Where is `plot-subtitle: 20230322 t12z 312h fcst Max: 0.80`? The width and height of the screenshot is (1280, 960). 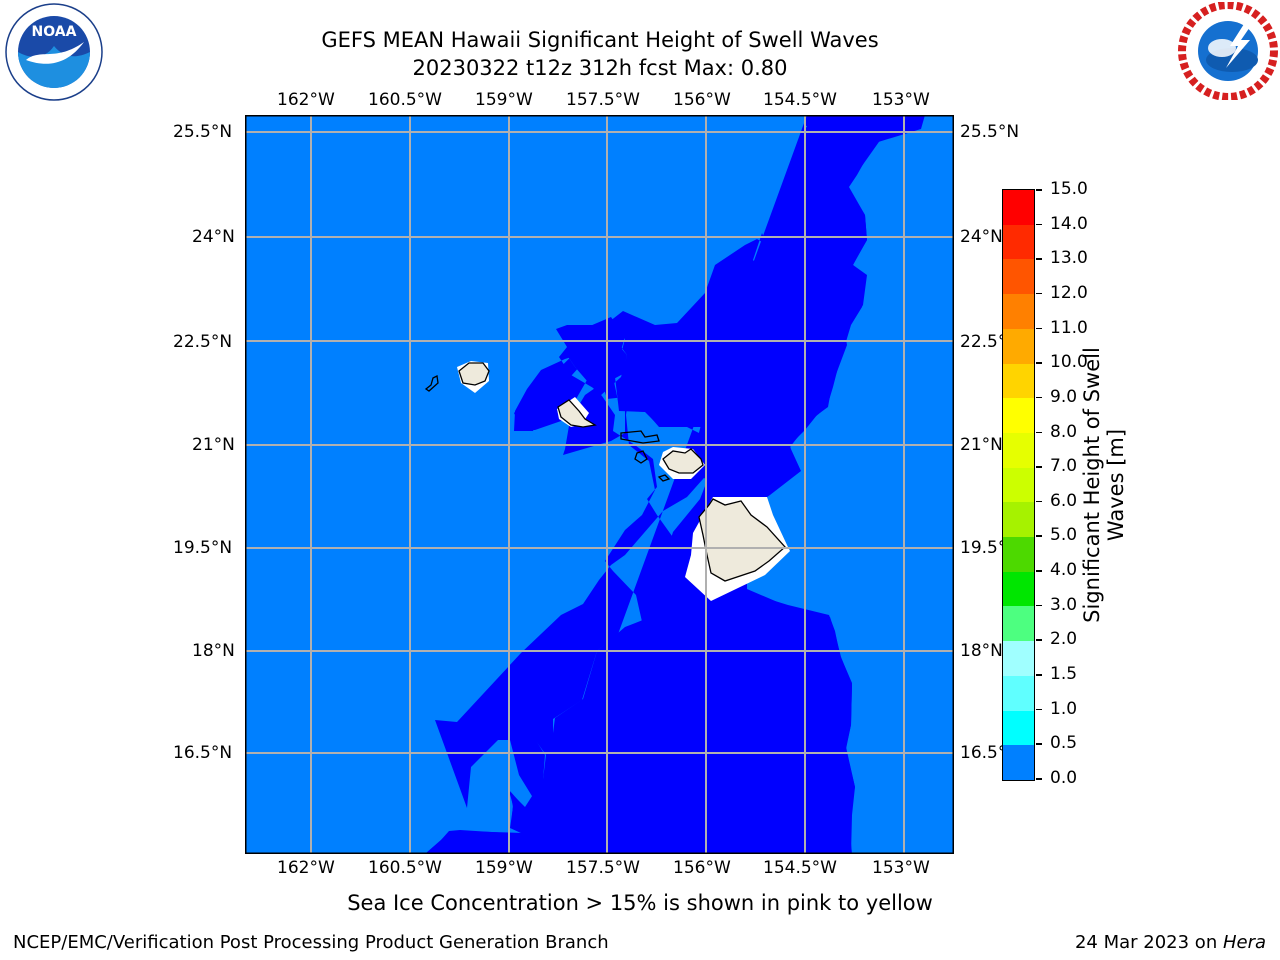 plot-subtitle: 20230322 t12z 312h fcst Max: 0.80 is located at coordinates (600, 68).